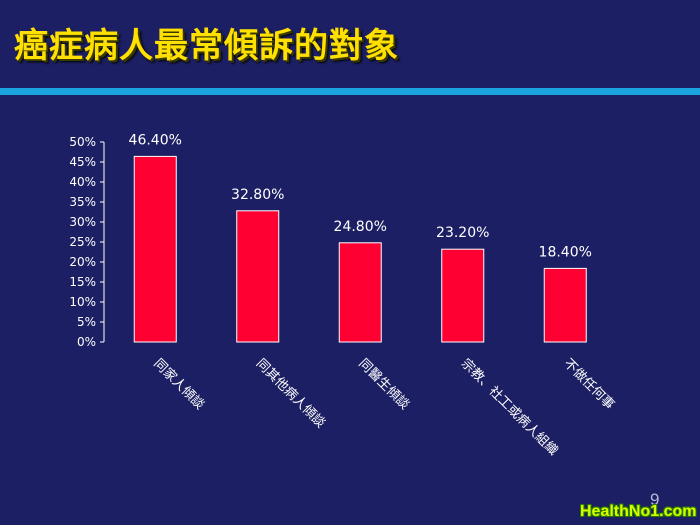  Describe the element at coordinates (86, 322) in the screenshot. I see `y-tick-label: 5%` at that location.